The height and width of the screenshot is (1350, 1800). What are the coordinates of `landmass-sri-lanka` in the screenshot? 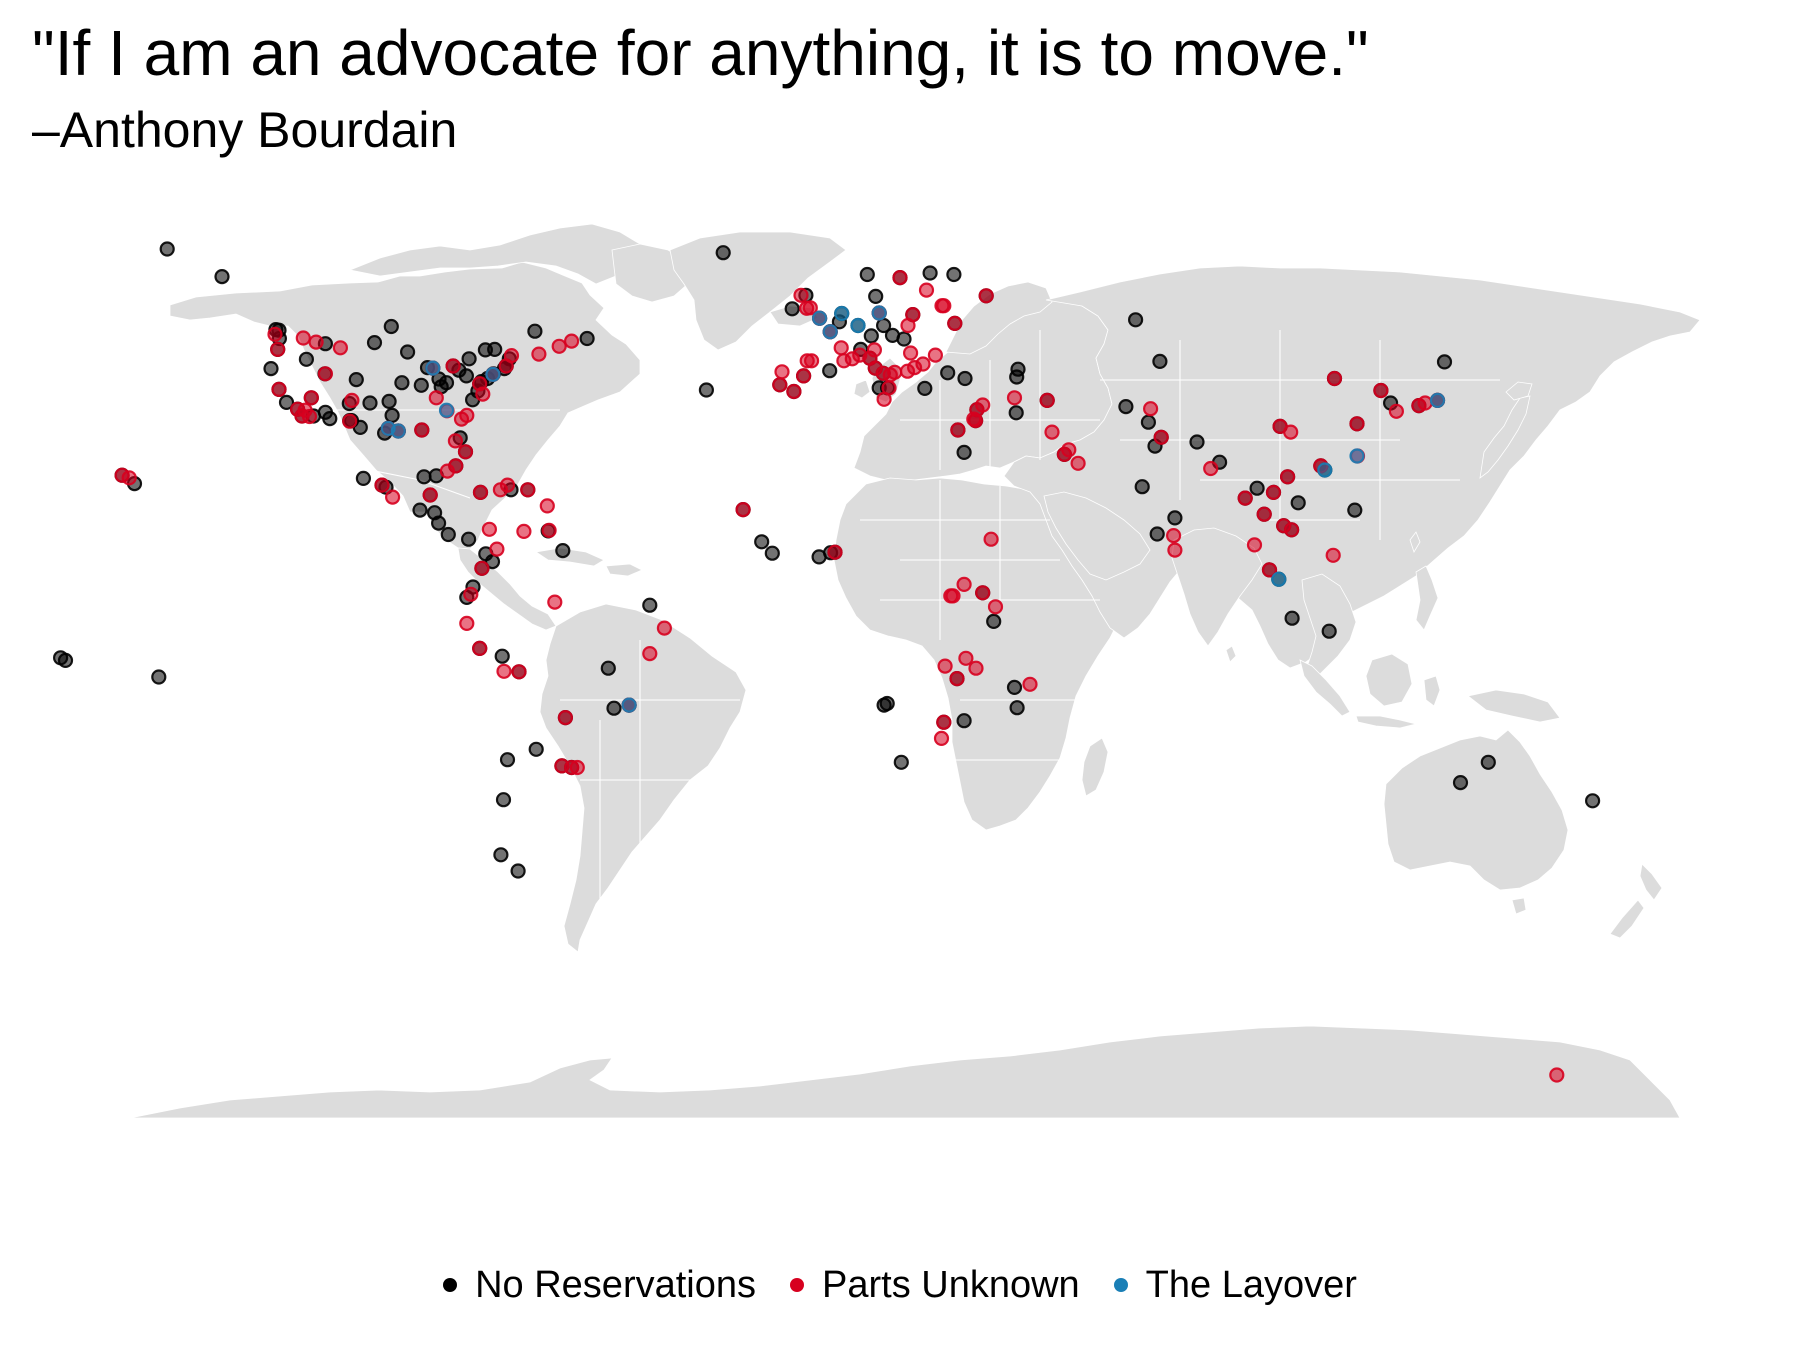 It's located at (1231, 654).